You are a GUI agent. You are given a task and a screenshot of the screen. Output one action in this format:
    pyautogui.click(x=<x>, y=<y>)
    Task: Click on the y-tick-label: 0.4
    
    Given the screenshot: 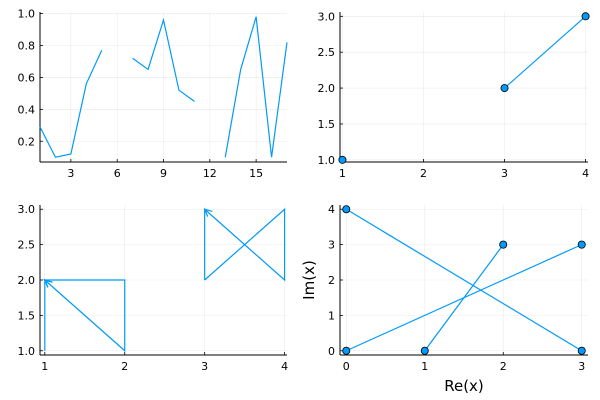 What is the action you would take?
    pyautogui.click(x=27, y=109)
    